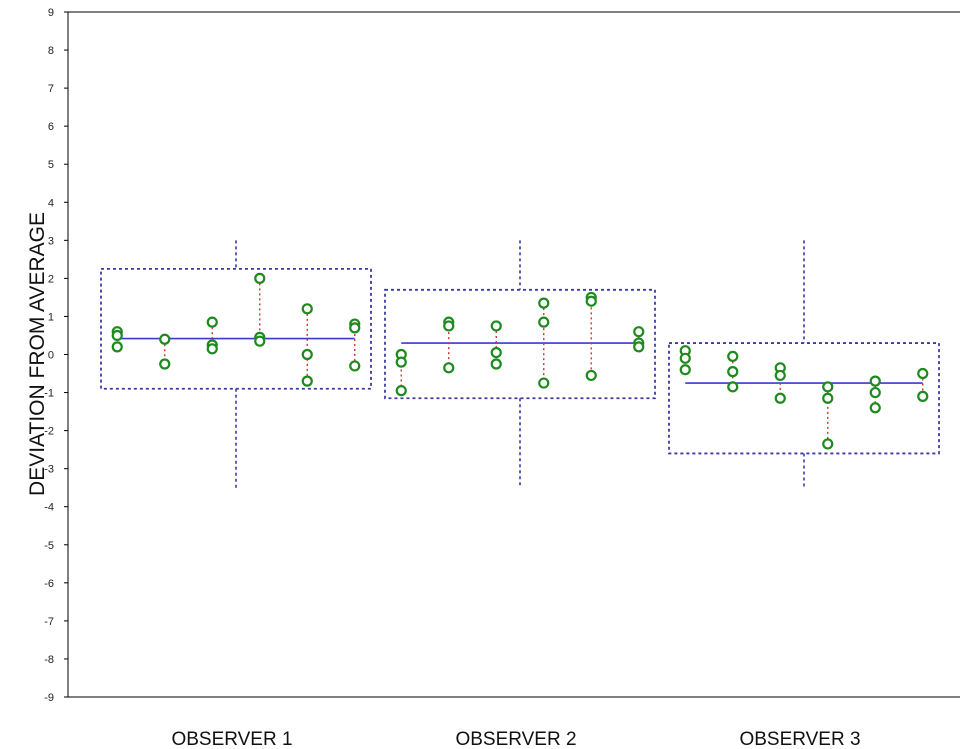 This screenshot has width=960, height=749. Describe the element at coordinates (49, 432) in the screenshot. I see `y-tick-label: -2` at that location.